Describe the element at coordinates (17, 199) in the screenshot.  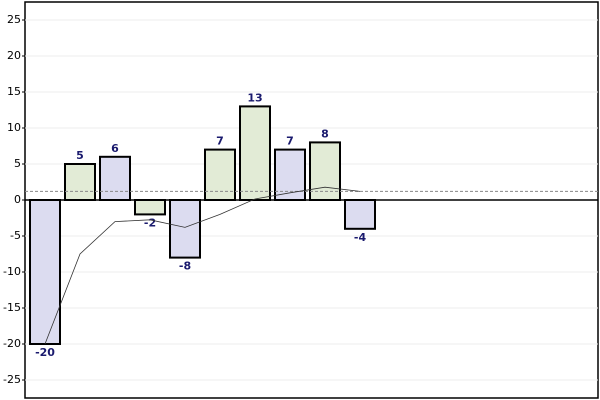
I see `y-tick-label: 0` at that location.